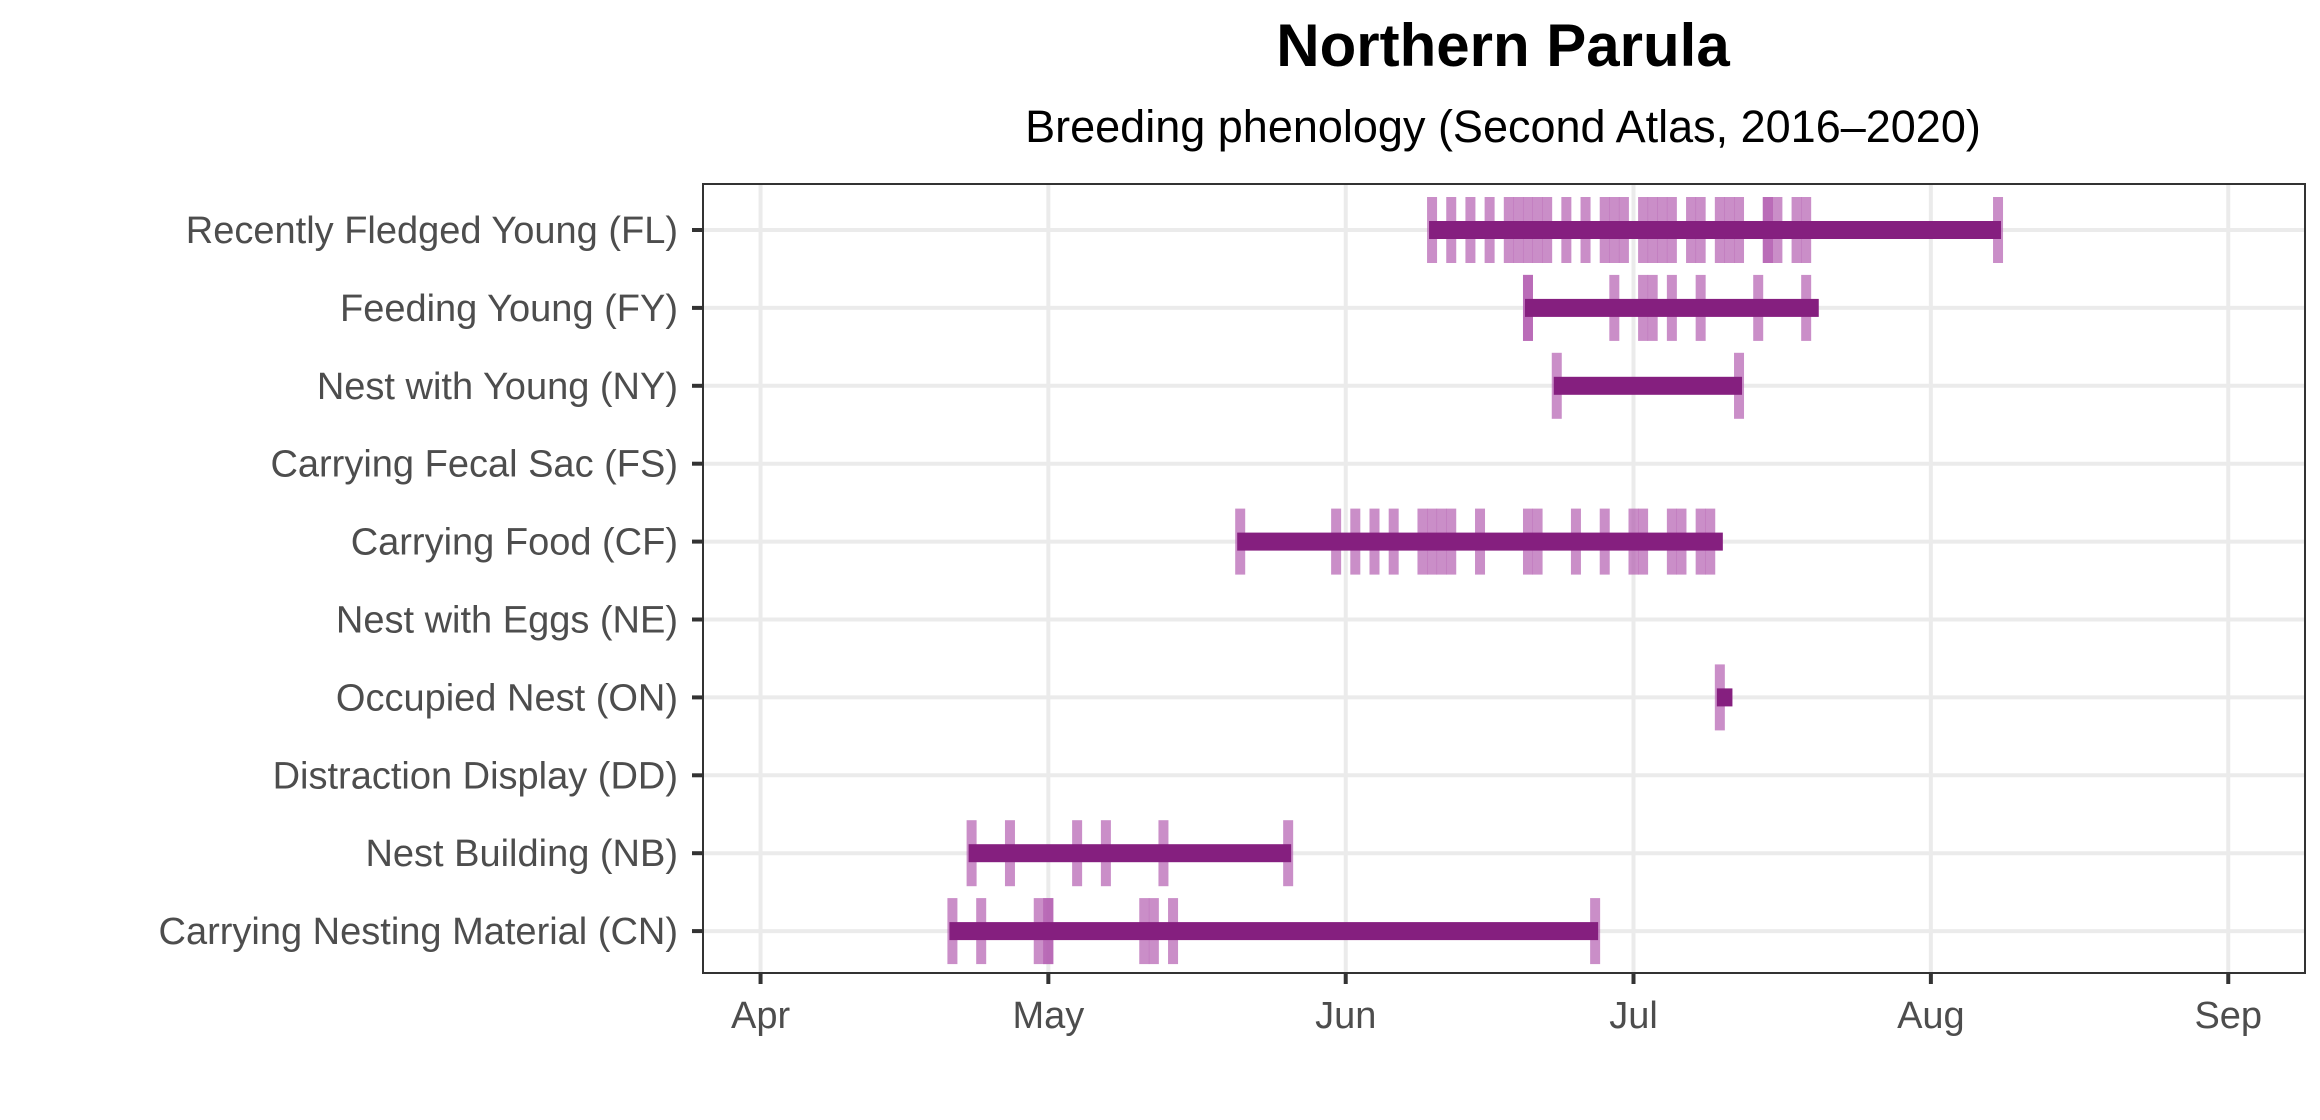 The width and height of the screenshot is (2320, 1120). I want to click on x-tick-label: Jun, so click(1345, 1016).